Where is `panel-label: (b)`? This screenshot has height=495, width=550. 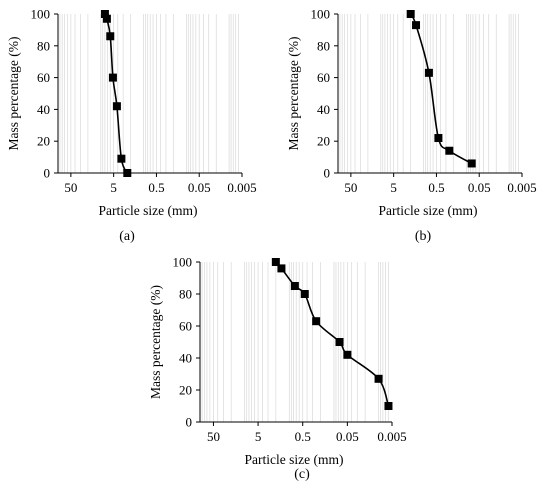
panel-label: (b) is located at coordinates (423, 236).